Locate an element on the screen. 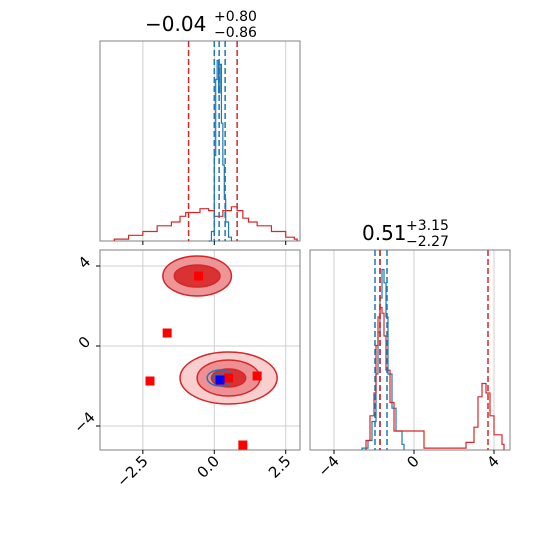 The height and width of the screenshot is (550, 550). tick-label-marginal-y-0: −4 is located at coordinates (328, 466).